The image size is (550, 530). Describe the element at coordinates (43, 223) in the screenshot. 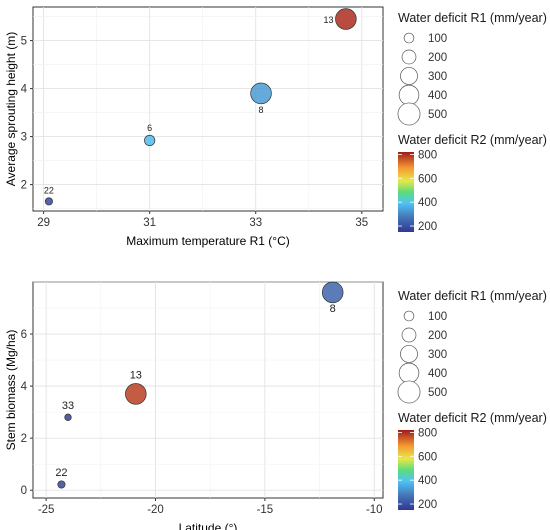

I see `x-tick-label: 29` at that location.